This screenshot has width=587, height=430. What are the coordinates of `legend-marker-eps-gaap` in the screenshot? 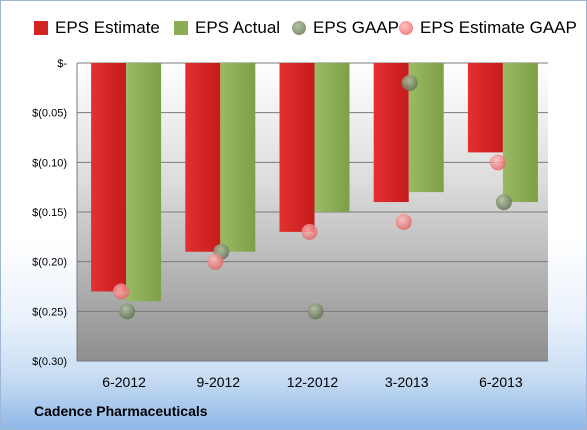 It's located at (299, 28).